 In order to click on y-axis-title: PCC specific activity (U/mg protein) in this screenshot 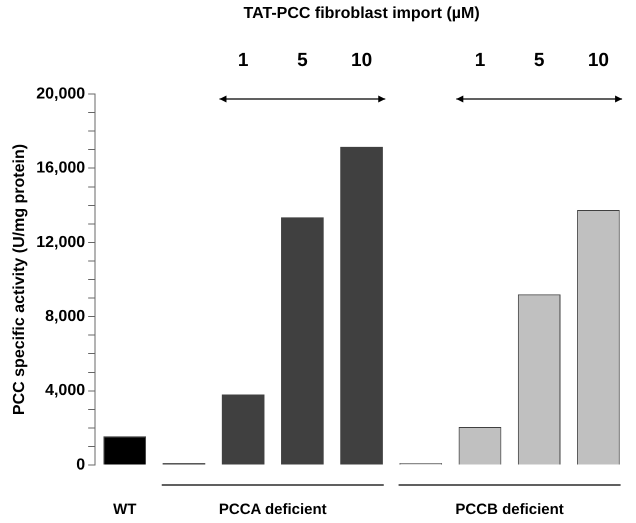, I will do `click(19, 280)`.